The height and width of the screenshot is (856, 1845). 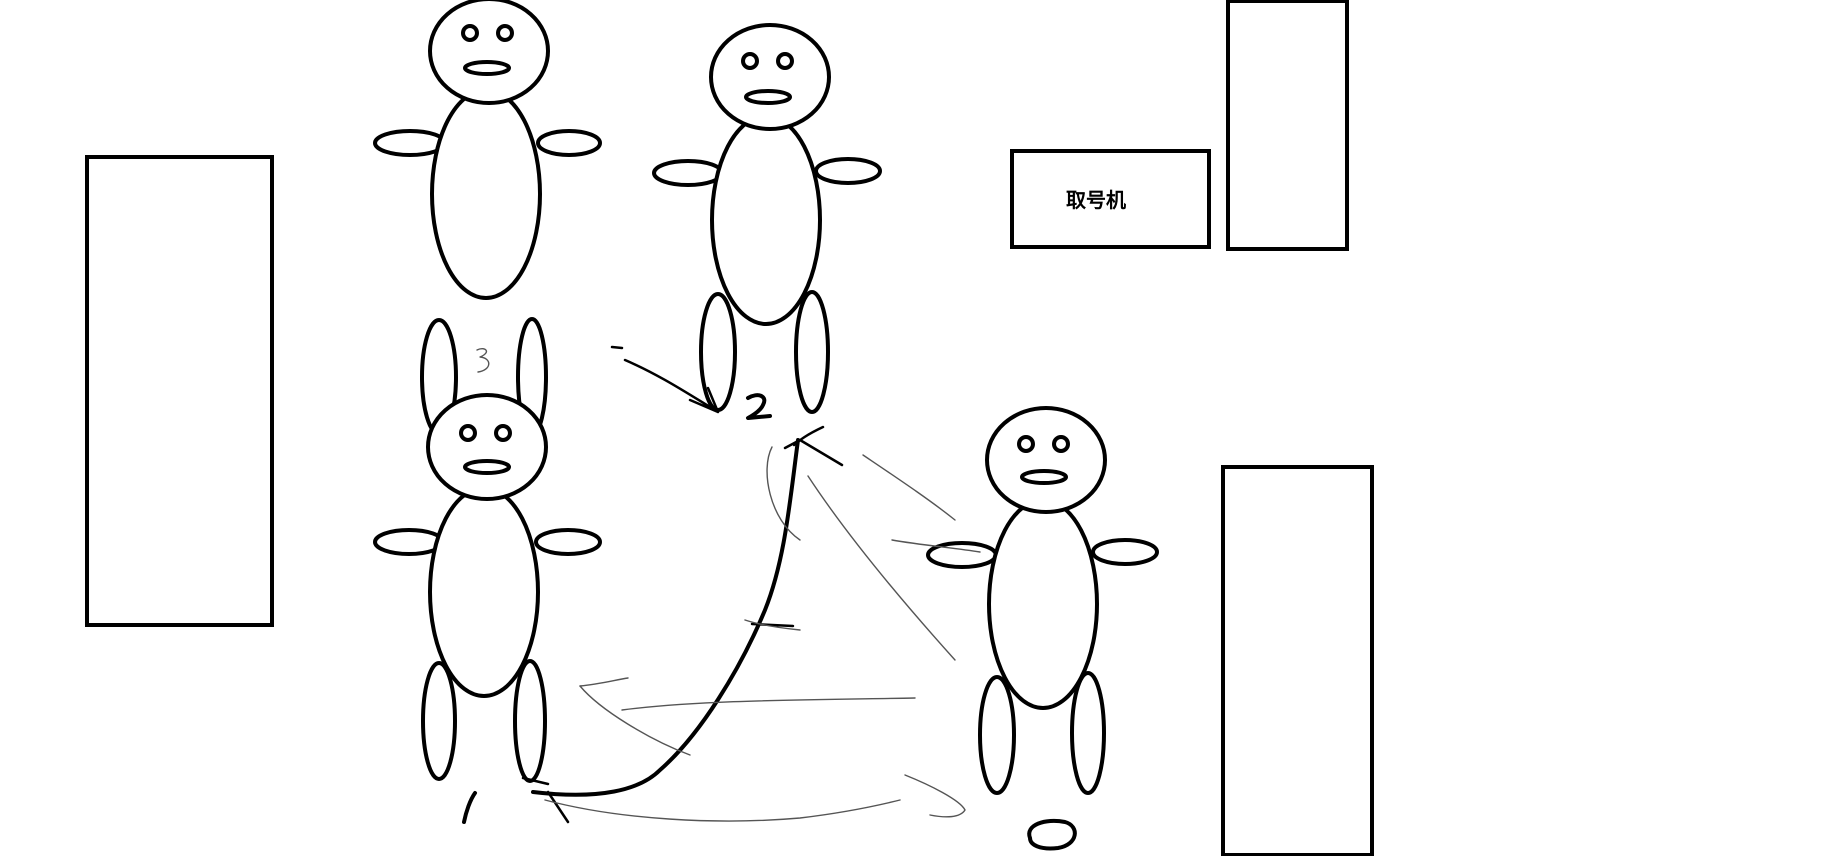 I want to click on horizontal-thin-line, so click(x=768, y=704).